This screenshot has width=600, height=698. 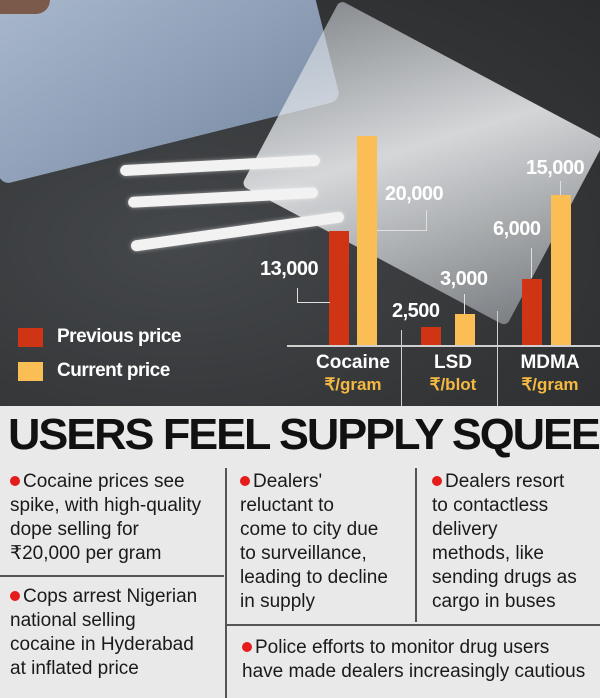 I want to click on category-name: Cocaine, so click(x=353, y=362).